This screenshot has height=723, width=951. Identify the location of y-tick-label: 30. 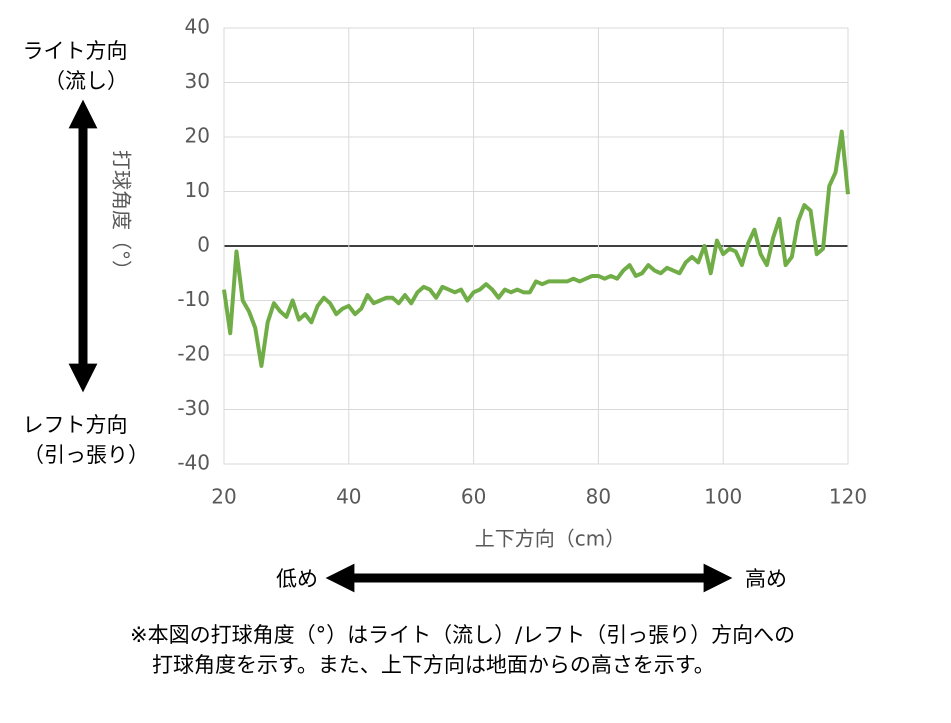
(197, 81).